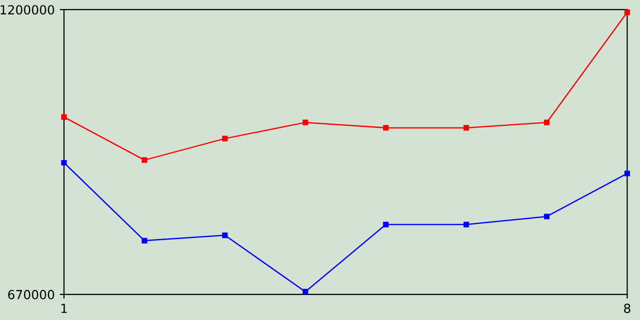  What do you see at coordinates (64, 308) in the screenshot?
I see `x-tick-label: 1` at bounding box center [64, 308].